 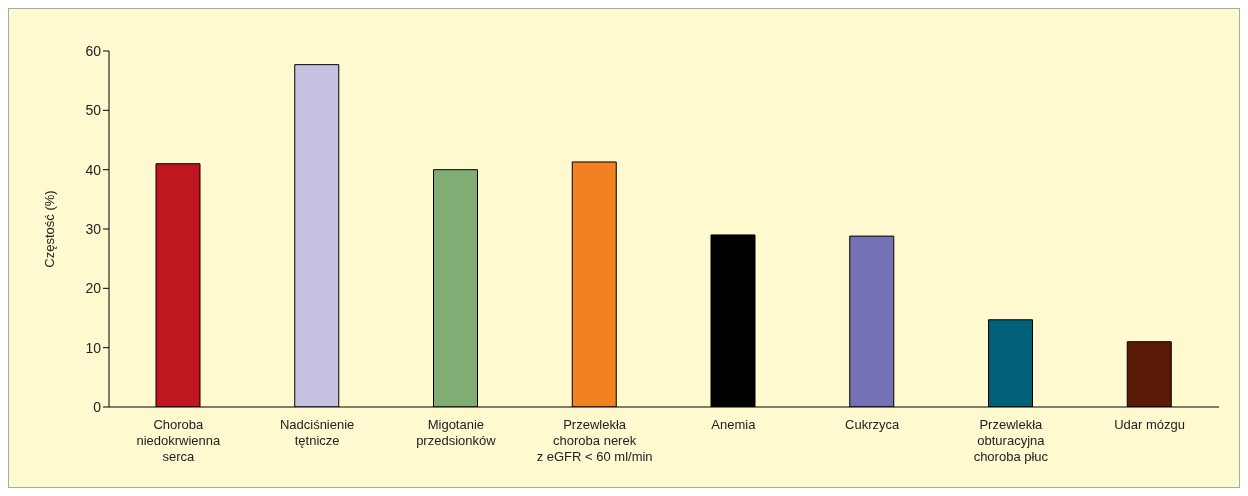 I want to click on x-tick-label: Migotanie przedsionków, so click(x=456, y=432).